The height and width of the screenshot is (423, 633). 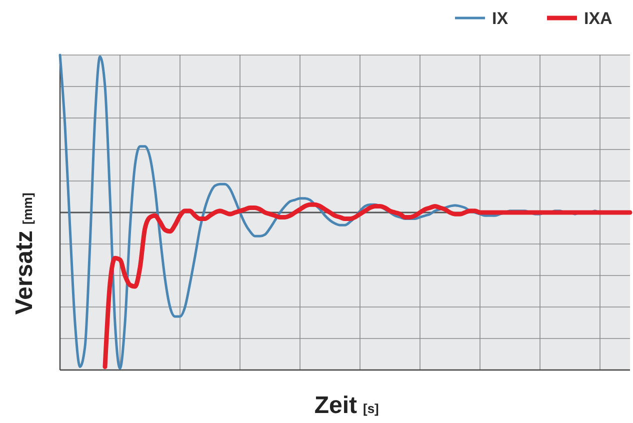 What do you see at coordinates (598, 18) in the screenshot?
I see `legend-label: IXA` at bounding box center [598, 18].